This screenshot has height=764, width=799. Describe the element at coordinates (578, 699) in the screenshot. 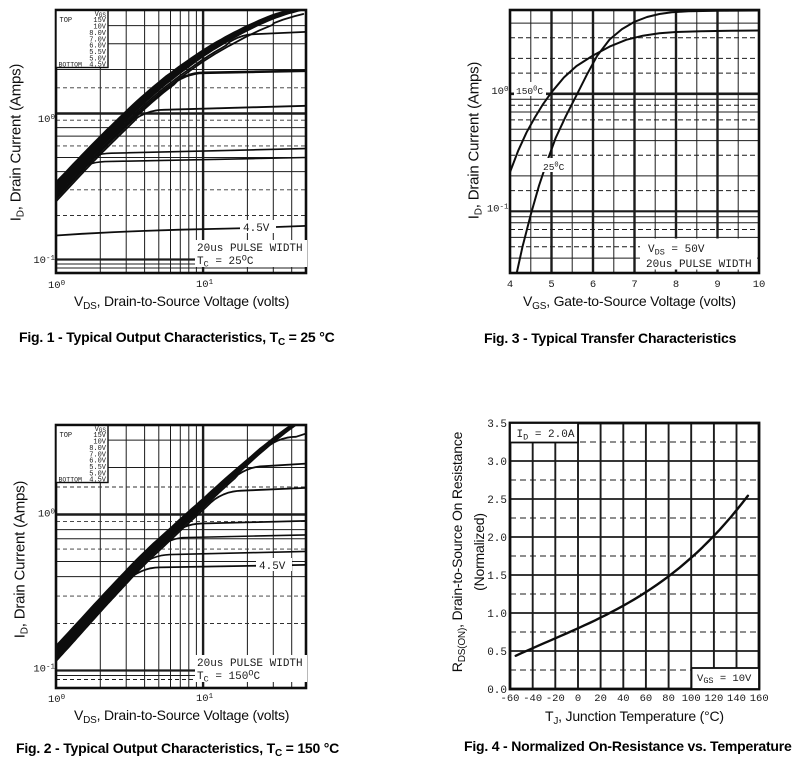

I see `svg-text: 0` at that location.